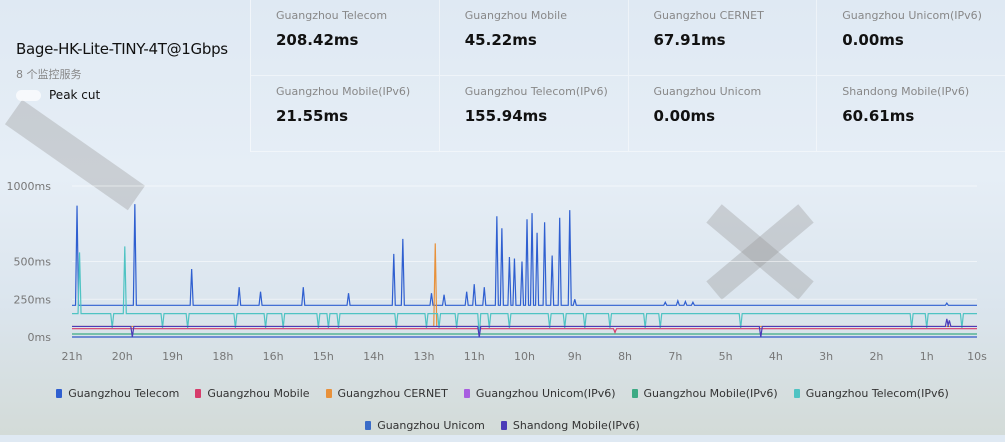 Image resolution: width=1005 pixels, height=442 pixels. What do you see at coordinates (392, 393) in the screenshot?
I see `legend-label: Guangzhou CERNET` at bounding box center [392, 393].